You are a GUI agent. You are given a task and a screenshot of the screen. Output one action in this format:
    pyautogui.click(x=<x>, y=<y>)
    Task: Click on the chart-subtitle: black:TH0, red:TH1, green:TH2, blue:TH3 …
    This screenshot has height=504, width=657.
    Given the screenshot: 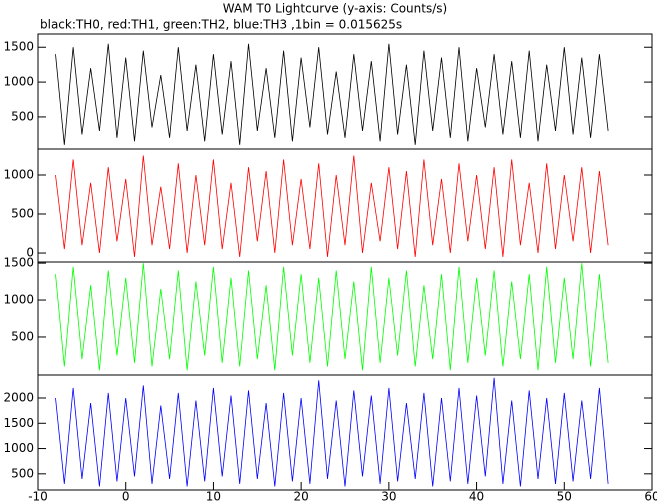 What is the action you would take?
    pyautogui.click(x=221, y=25)
    